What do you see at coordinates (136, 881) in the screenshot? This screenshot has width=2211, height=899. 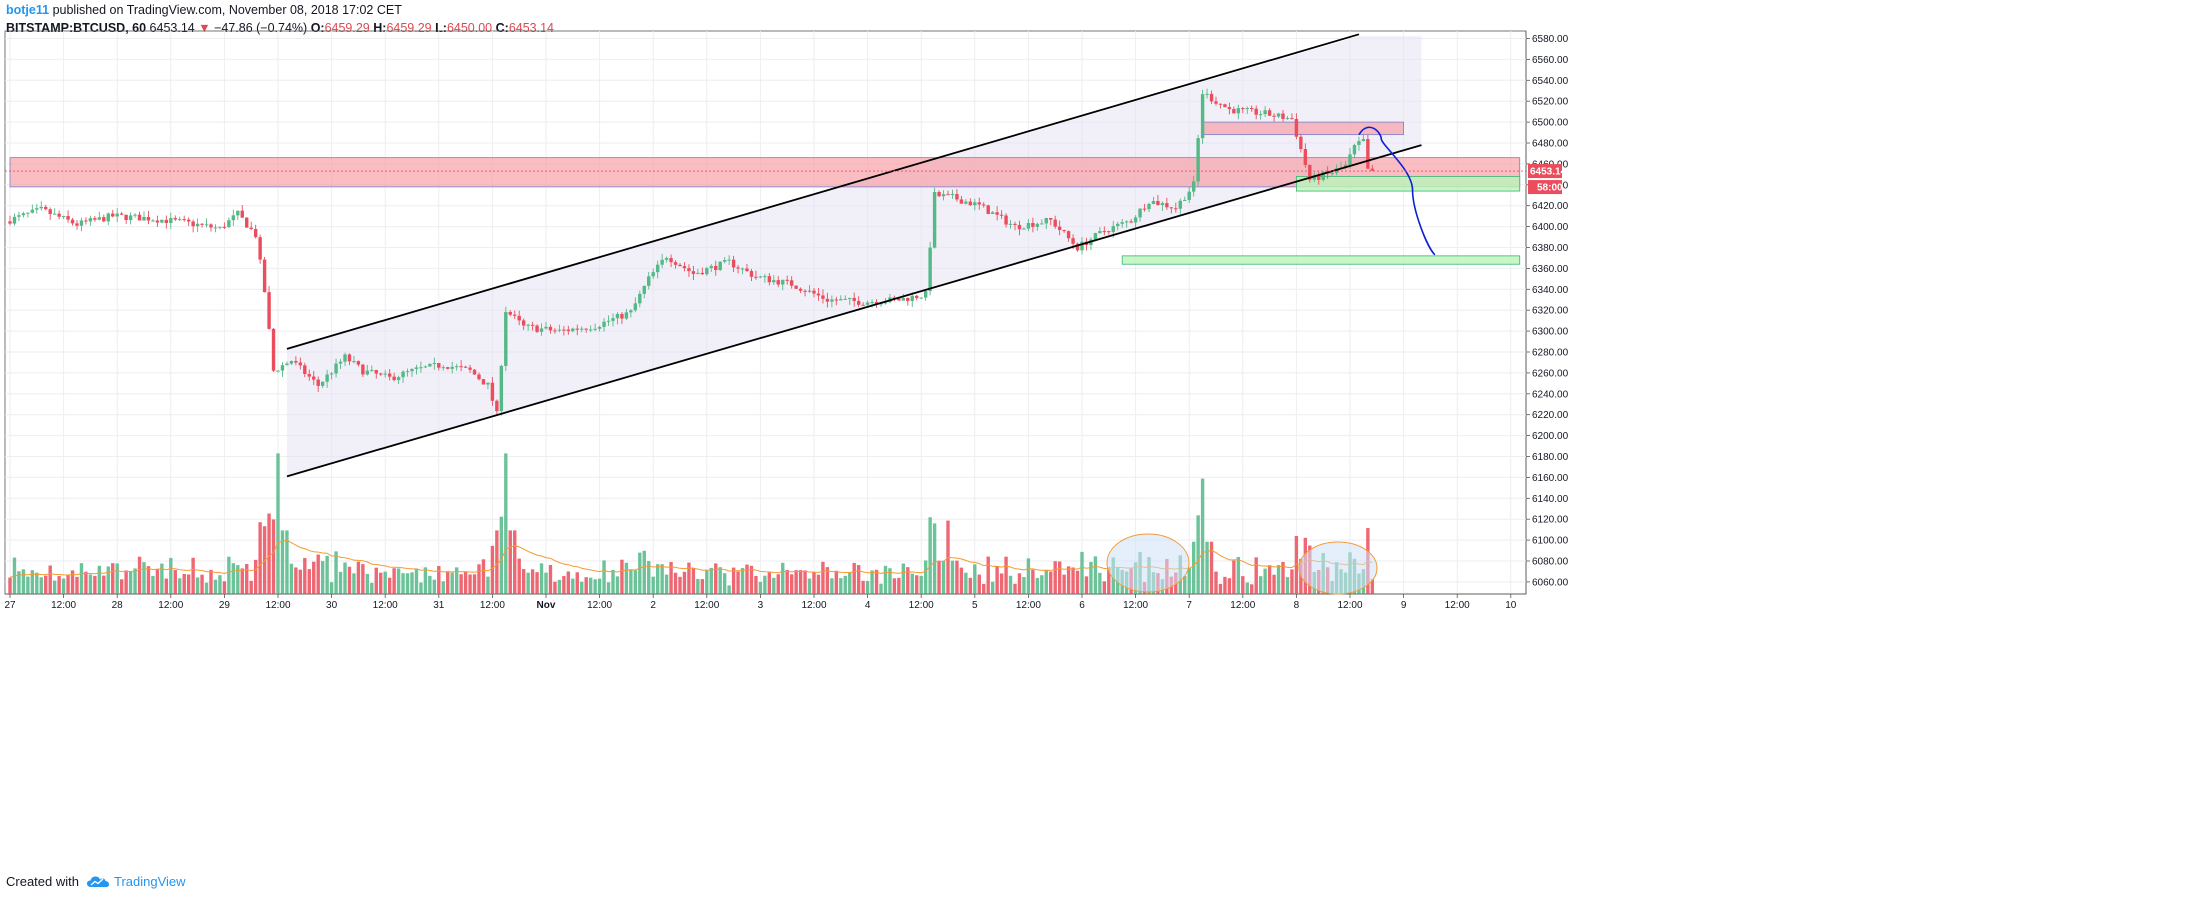 I see `tradingview-link: TradingView` at bounding box center [136, 881].